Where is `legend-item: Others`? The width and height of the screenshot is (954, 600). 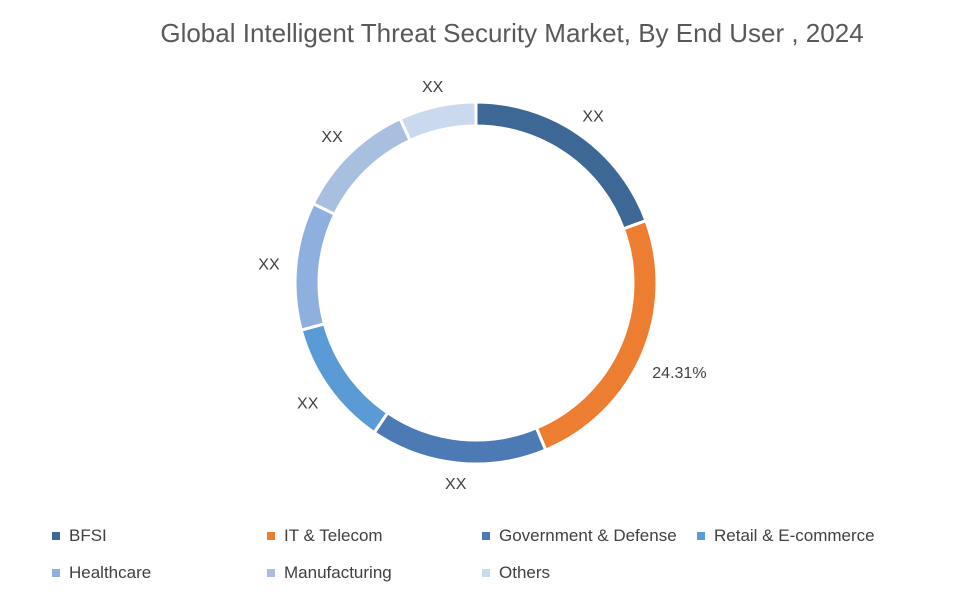
legend-item: Others is located at coordinates (589, 573).